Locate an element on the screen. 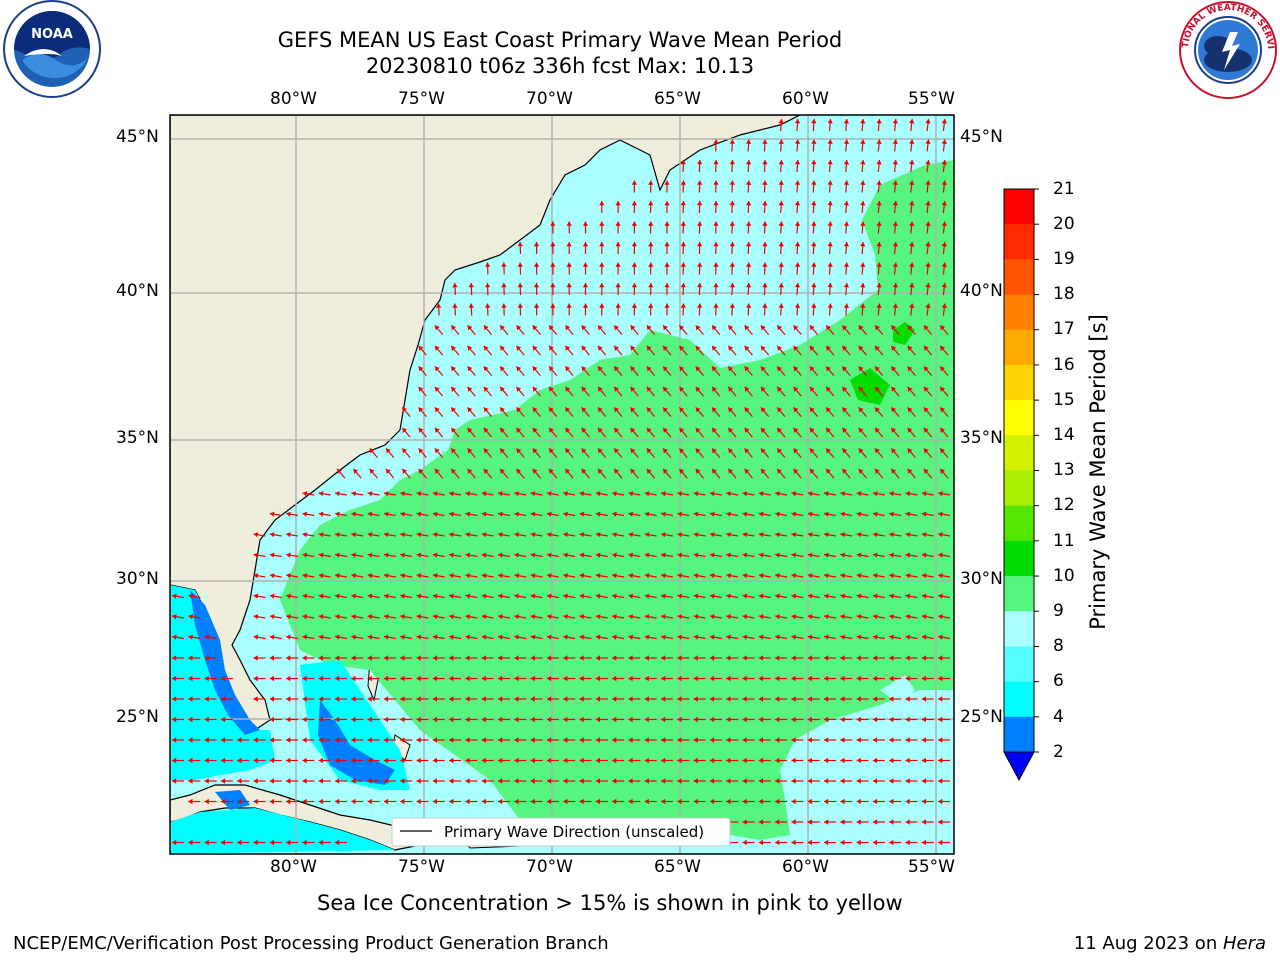  legend-box is located at coordinates (561, 832).